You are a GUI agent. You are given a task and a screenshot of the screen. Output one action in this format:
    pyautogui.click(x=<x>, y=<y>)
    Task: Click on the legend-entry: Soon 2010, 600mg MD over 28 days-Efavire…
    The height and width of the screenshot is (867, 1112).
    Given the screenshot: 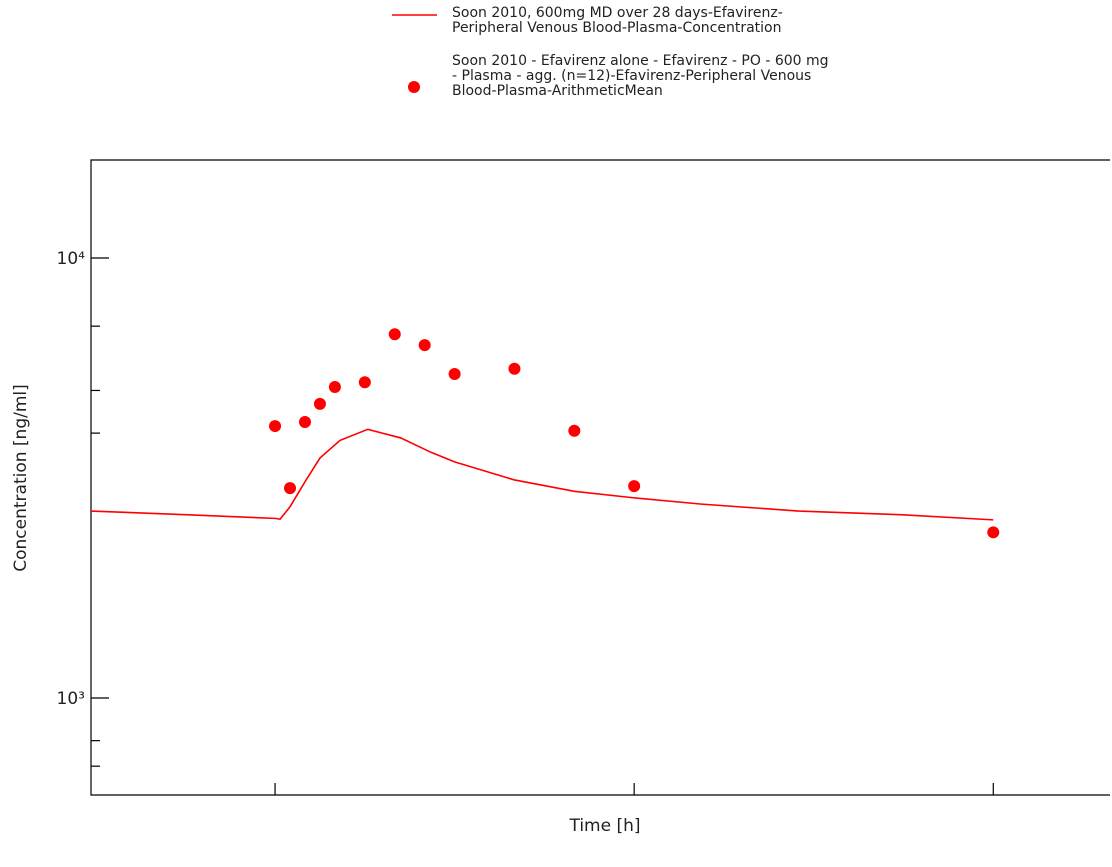 What is the action you would take?
    pyautogui.click(x=617, y=20)
    